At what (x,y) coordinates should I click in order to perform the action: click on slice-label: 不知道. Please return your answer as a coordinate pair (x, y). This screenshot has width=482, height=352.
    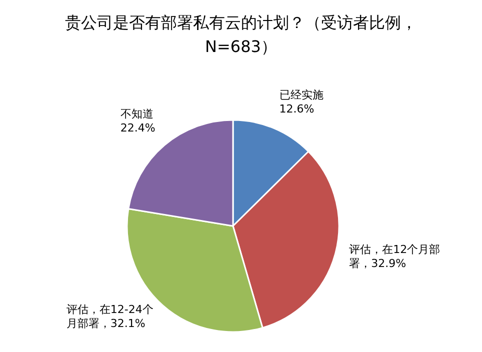
    Looking at the image, I should click on (137, 114).